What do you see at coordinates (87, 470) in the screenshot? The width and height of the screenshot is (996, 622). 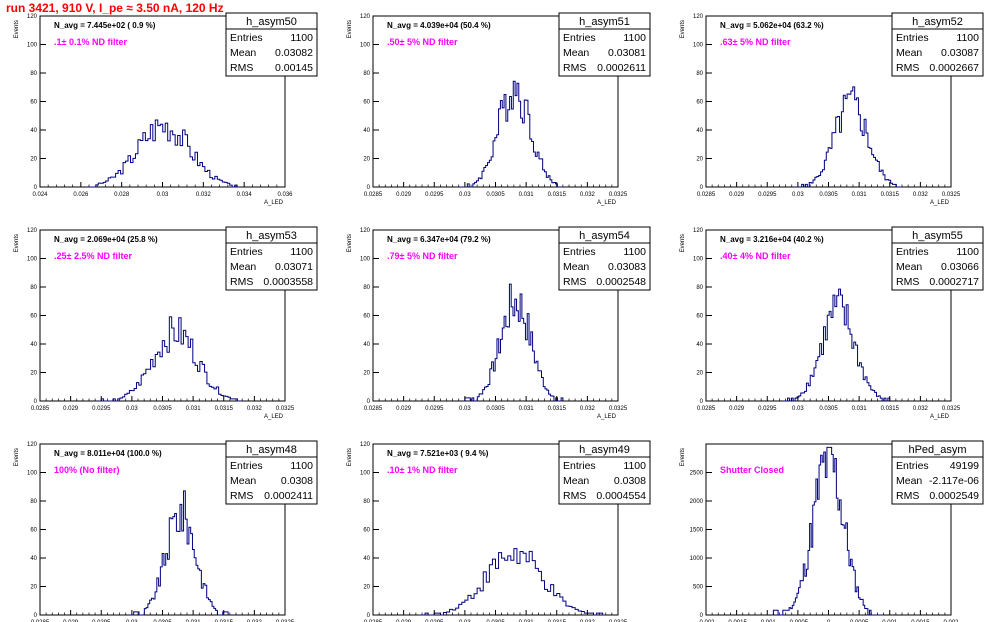 I see `filter-label: 100% (No filter)` at bounding box center [87, 470].